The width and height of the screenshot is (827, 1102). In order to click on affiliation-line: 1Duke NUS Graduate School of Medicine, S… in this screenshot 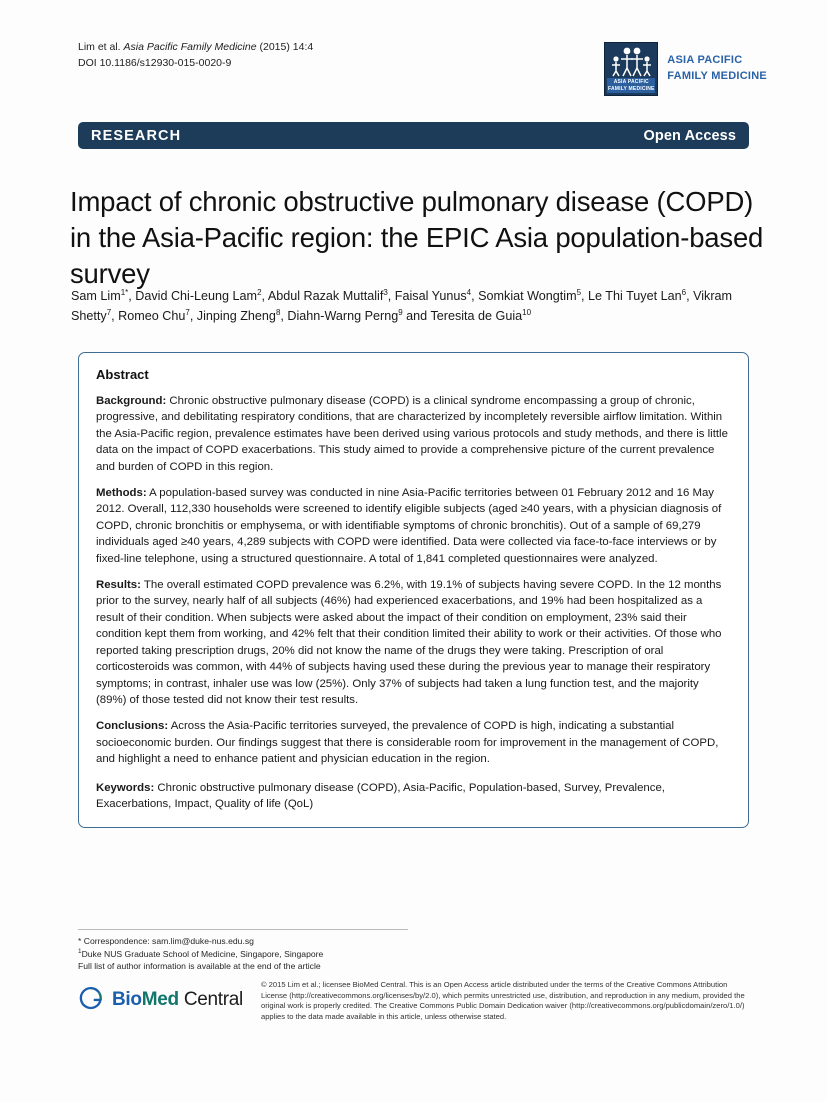, I will do `click(288, 954)`.